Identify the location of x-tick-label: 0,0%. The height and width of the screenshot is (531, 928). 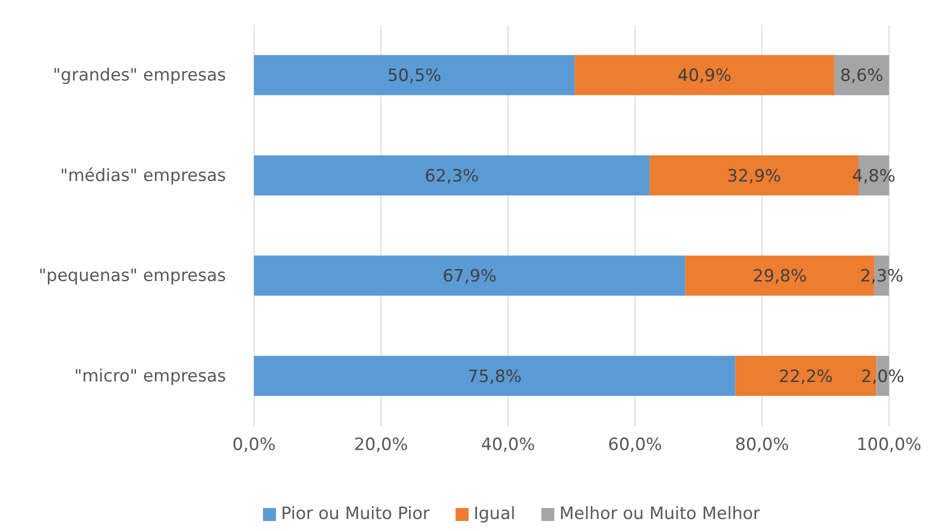
(254, 445).